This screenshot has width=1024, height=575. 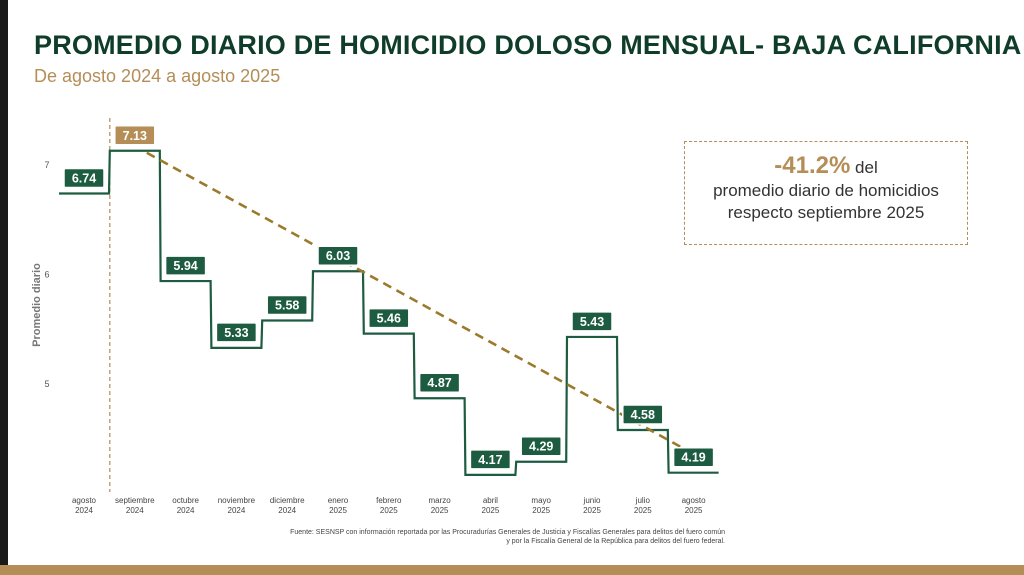 I want to click on x-tick-month: noviembre, so click(x=237, y=500).